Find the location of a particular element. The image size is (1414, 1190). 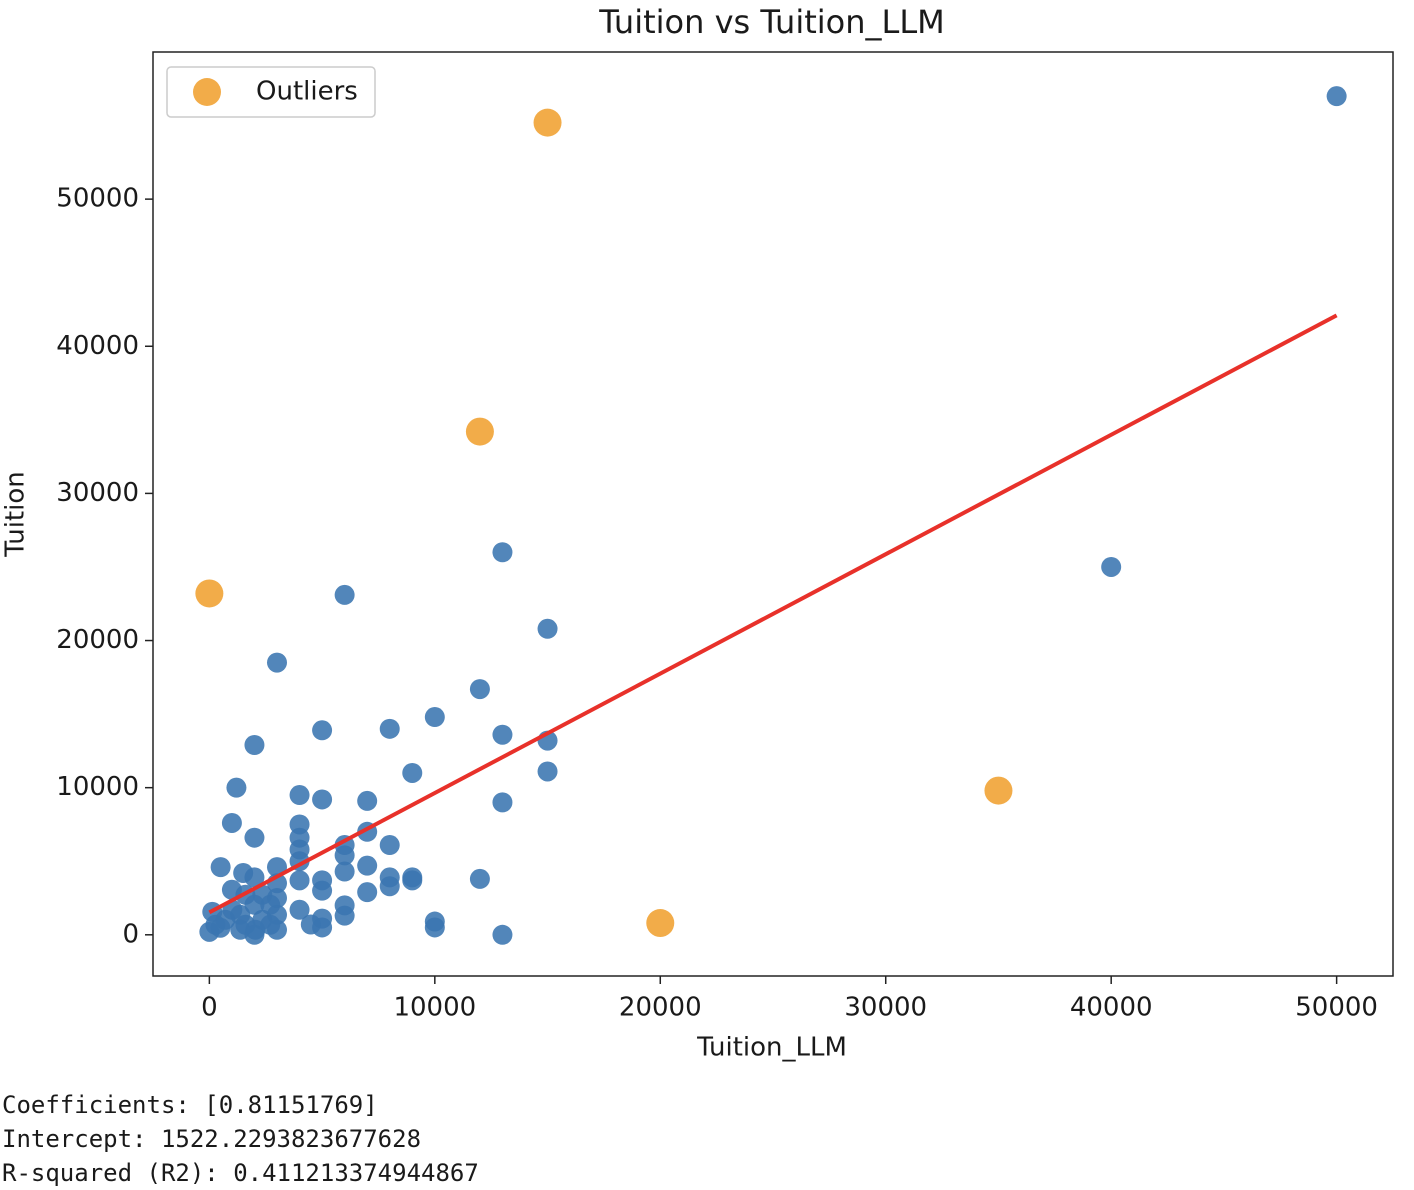

x-tick-label: 10000 is located at coordinates (434, 1008).